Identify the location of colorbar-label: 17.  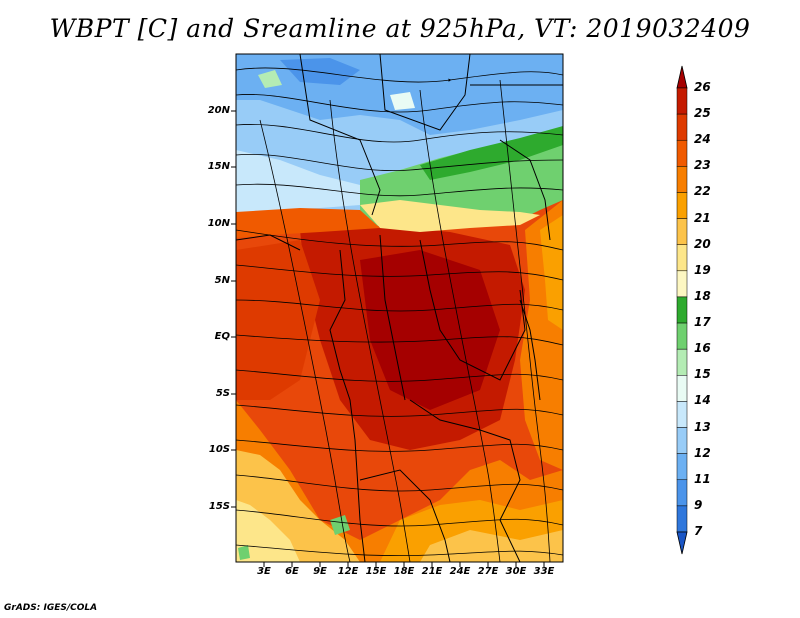
(702, 322).